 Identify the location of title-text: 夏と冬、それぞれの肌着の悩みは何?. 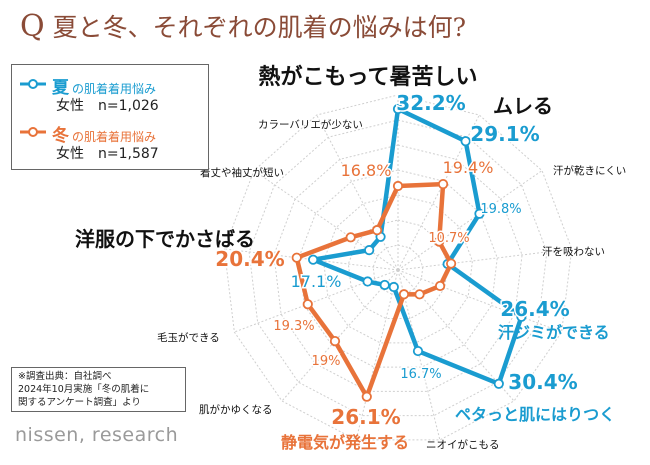
(259, 27).